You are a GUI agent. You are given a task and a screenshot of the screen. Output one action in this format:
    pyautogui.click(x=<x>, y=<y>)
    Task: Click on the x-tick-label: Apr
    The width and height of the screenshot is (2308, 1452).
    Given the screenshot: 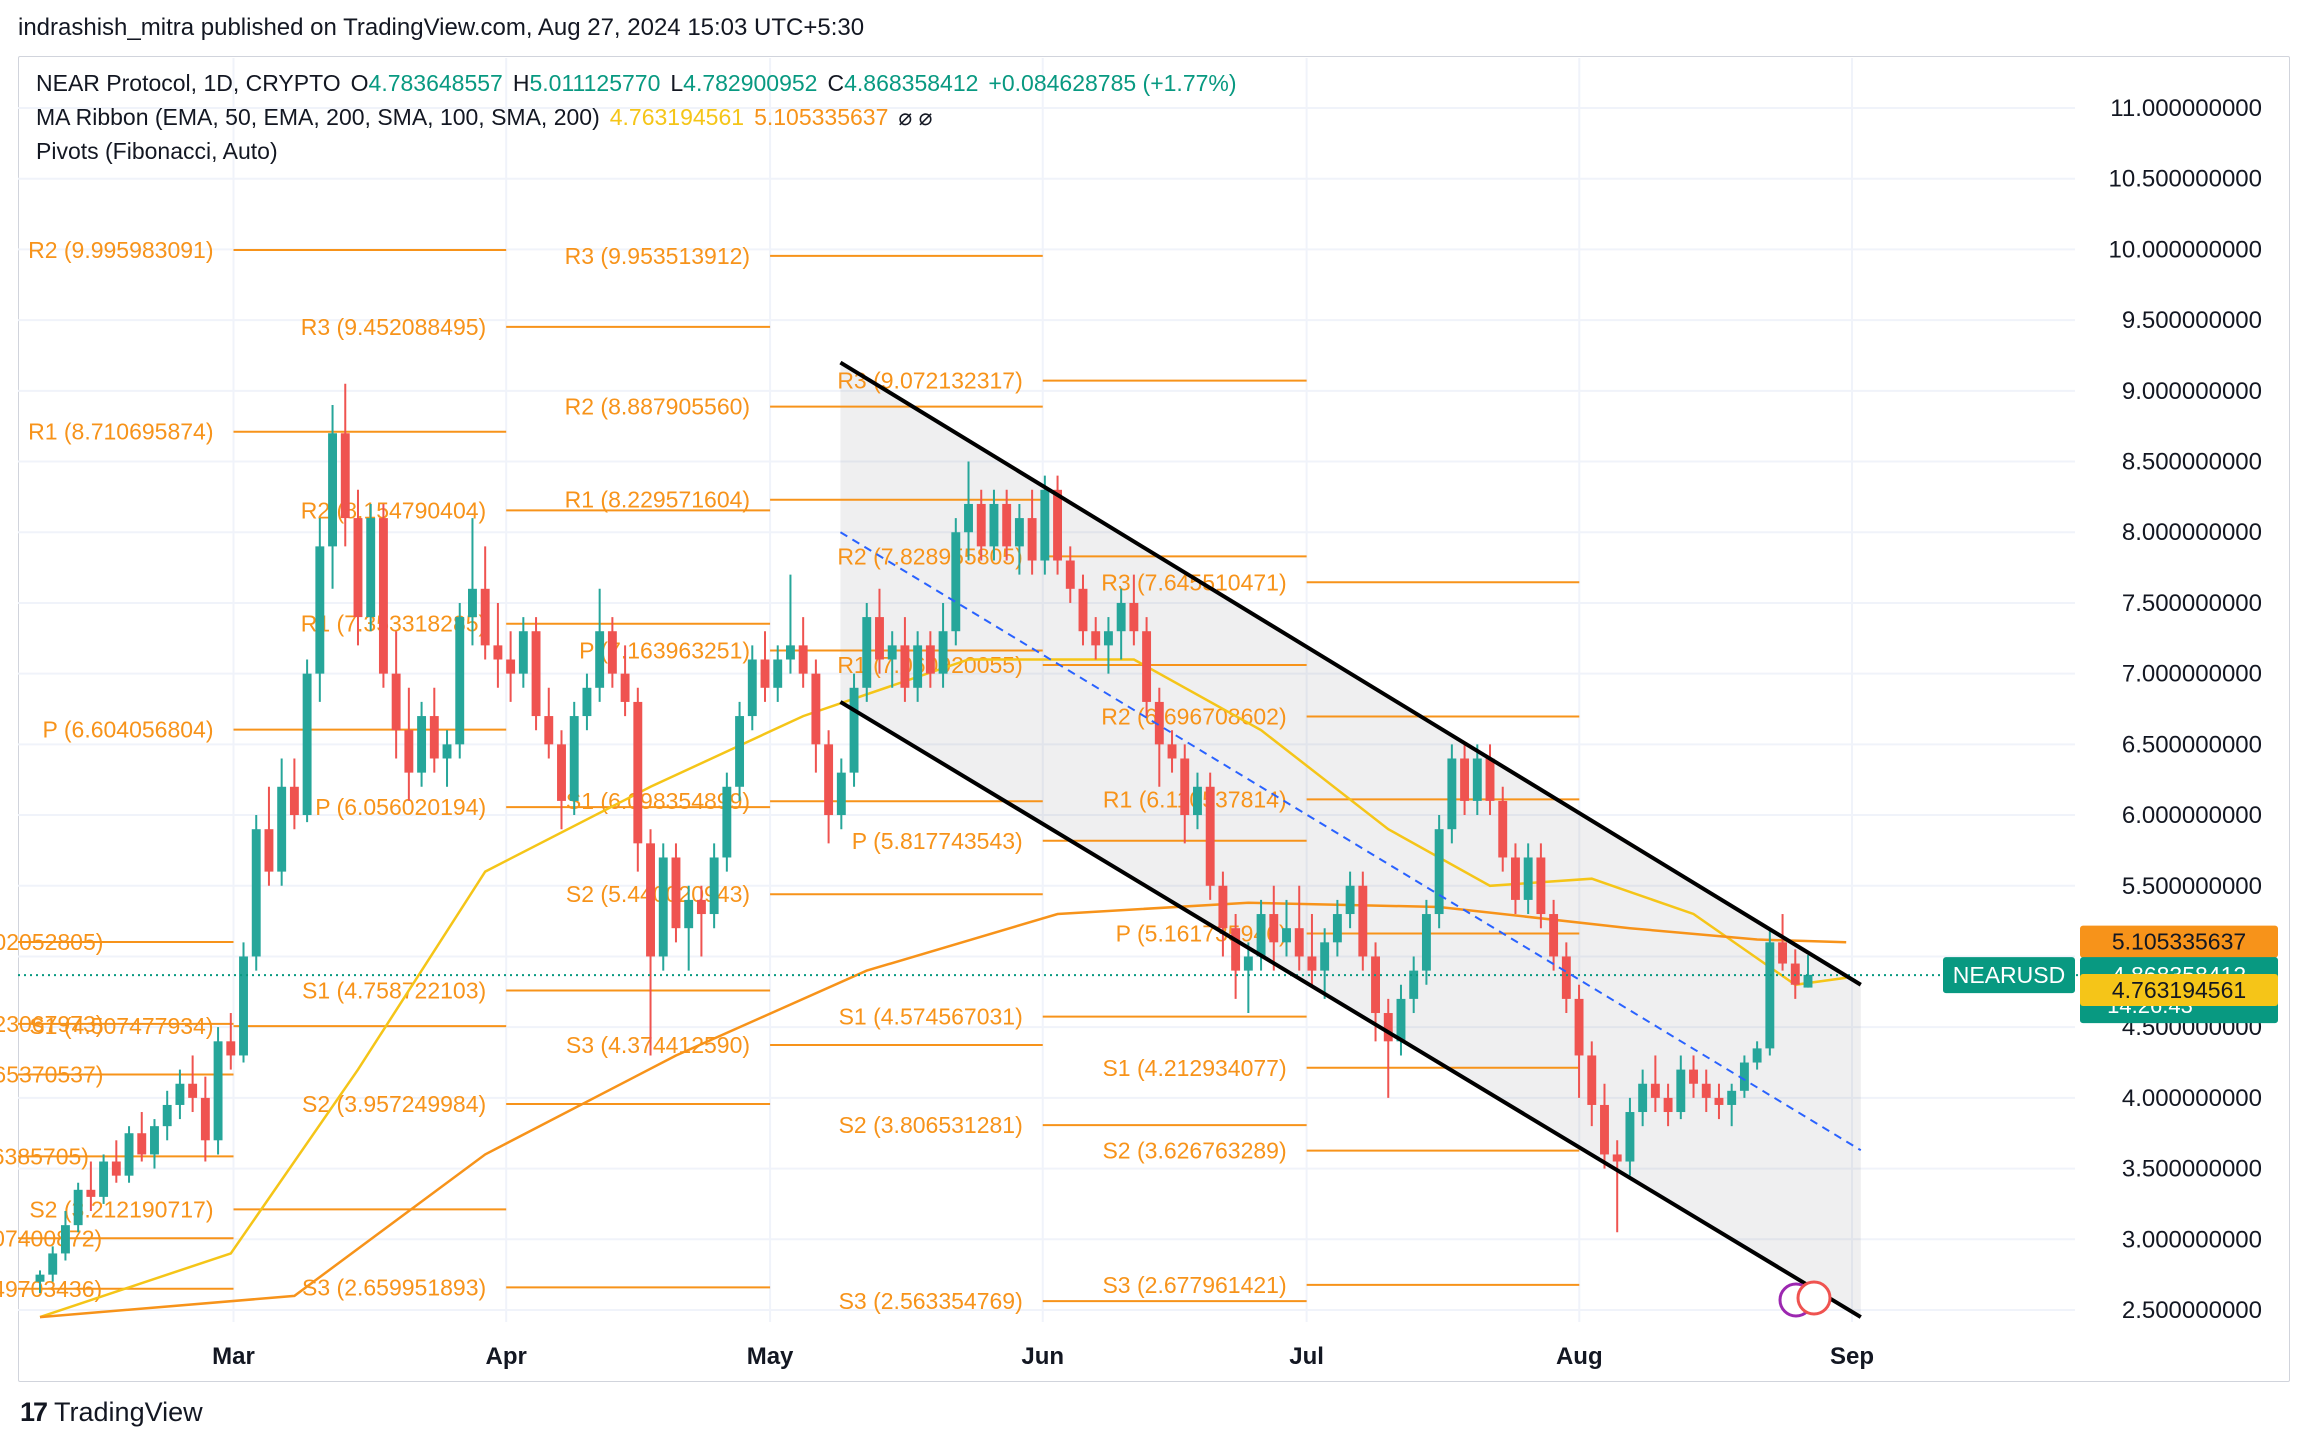 What is the action you would take?
    pyautogui.click(x=506, y=1356)
    